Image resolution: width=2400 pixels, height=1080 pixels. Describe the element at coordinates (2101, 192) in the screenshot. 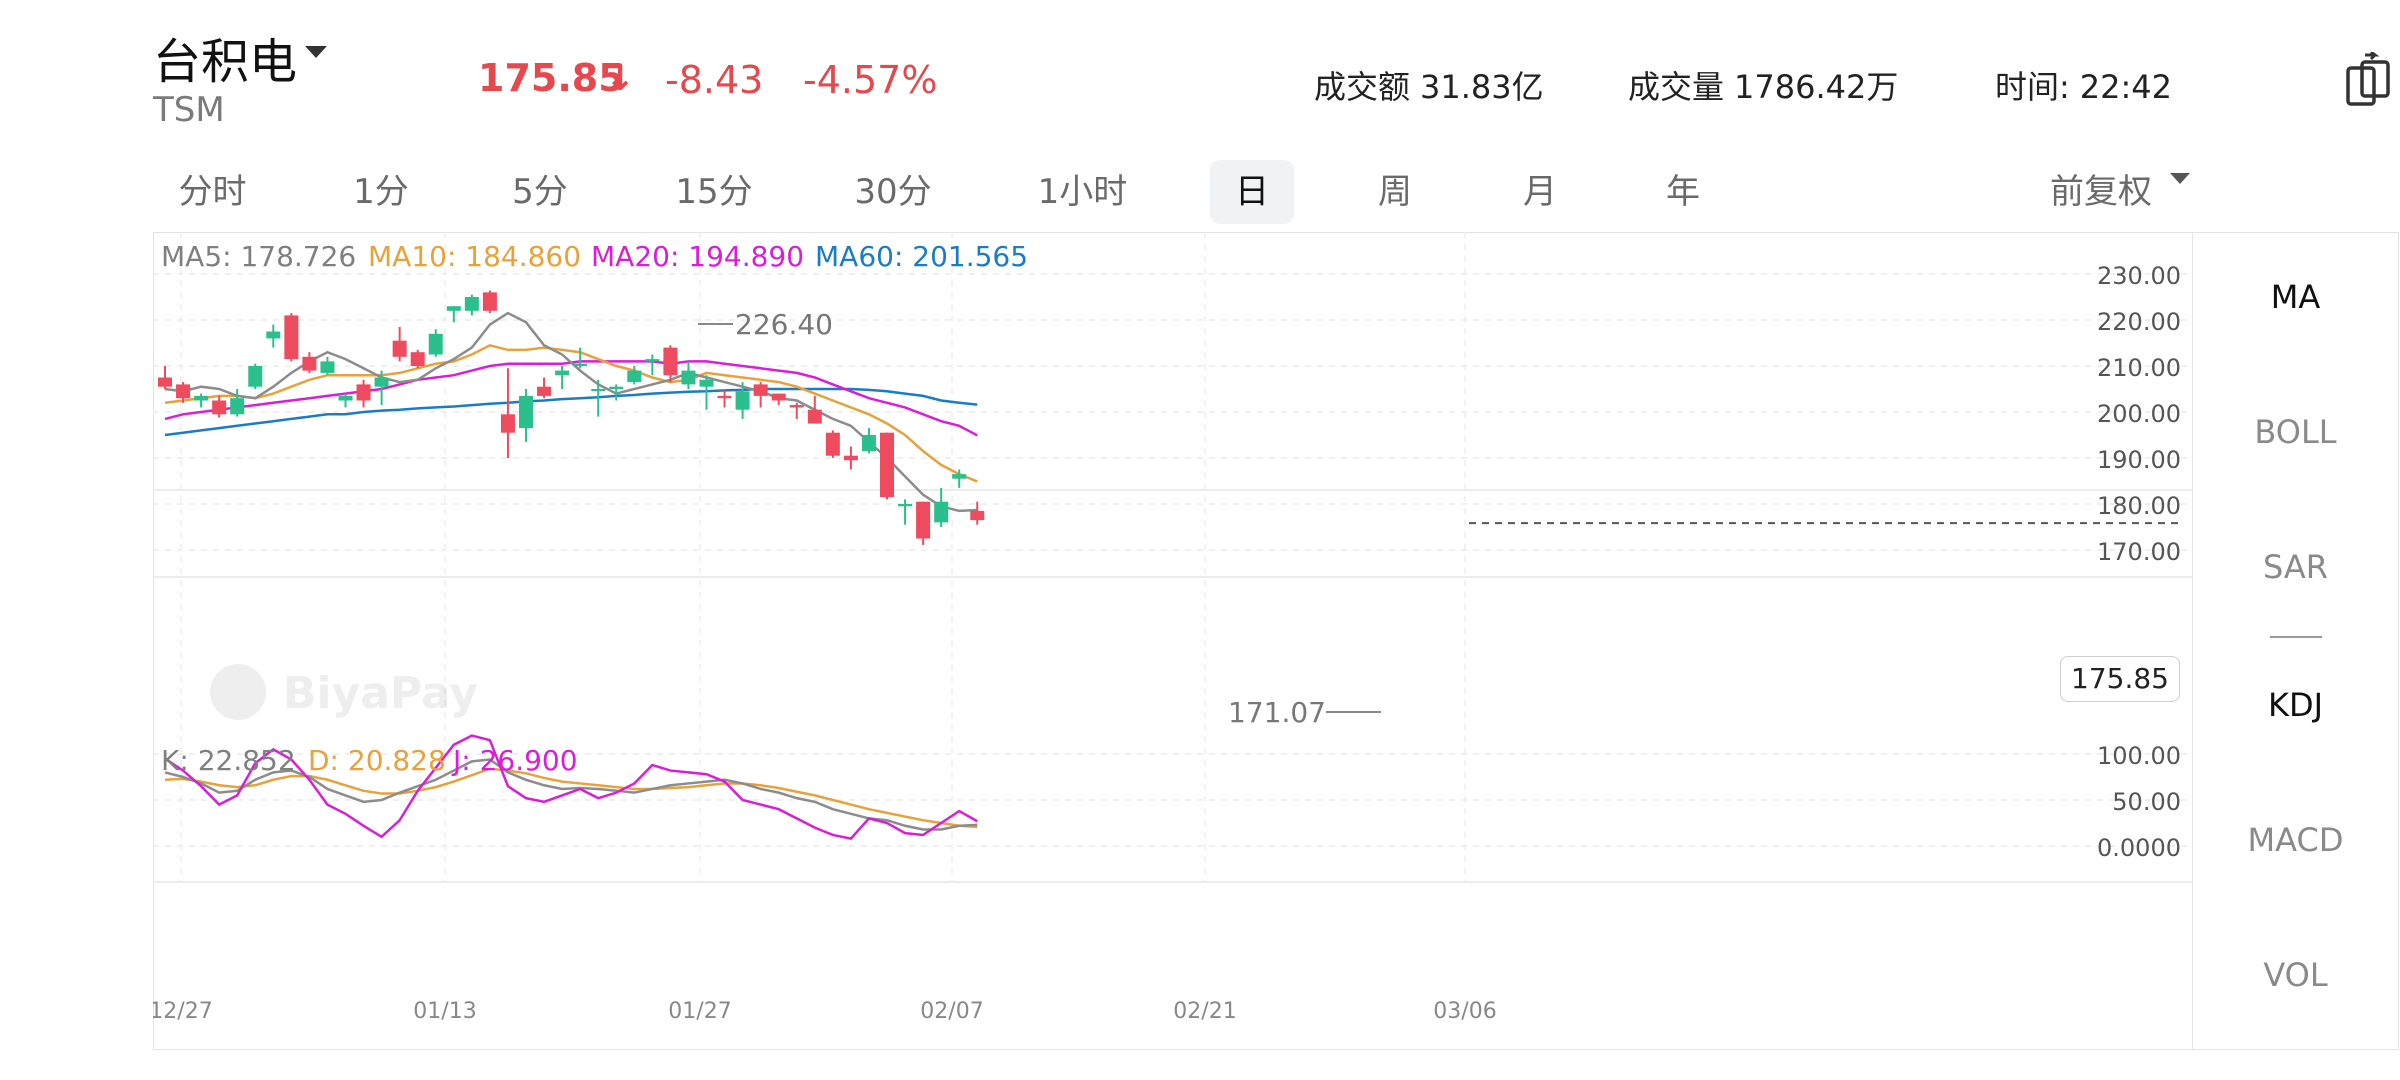

I see `adjust-mode-dropdown: 前复权` at that location.